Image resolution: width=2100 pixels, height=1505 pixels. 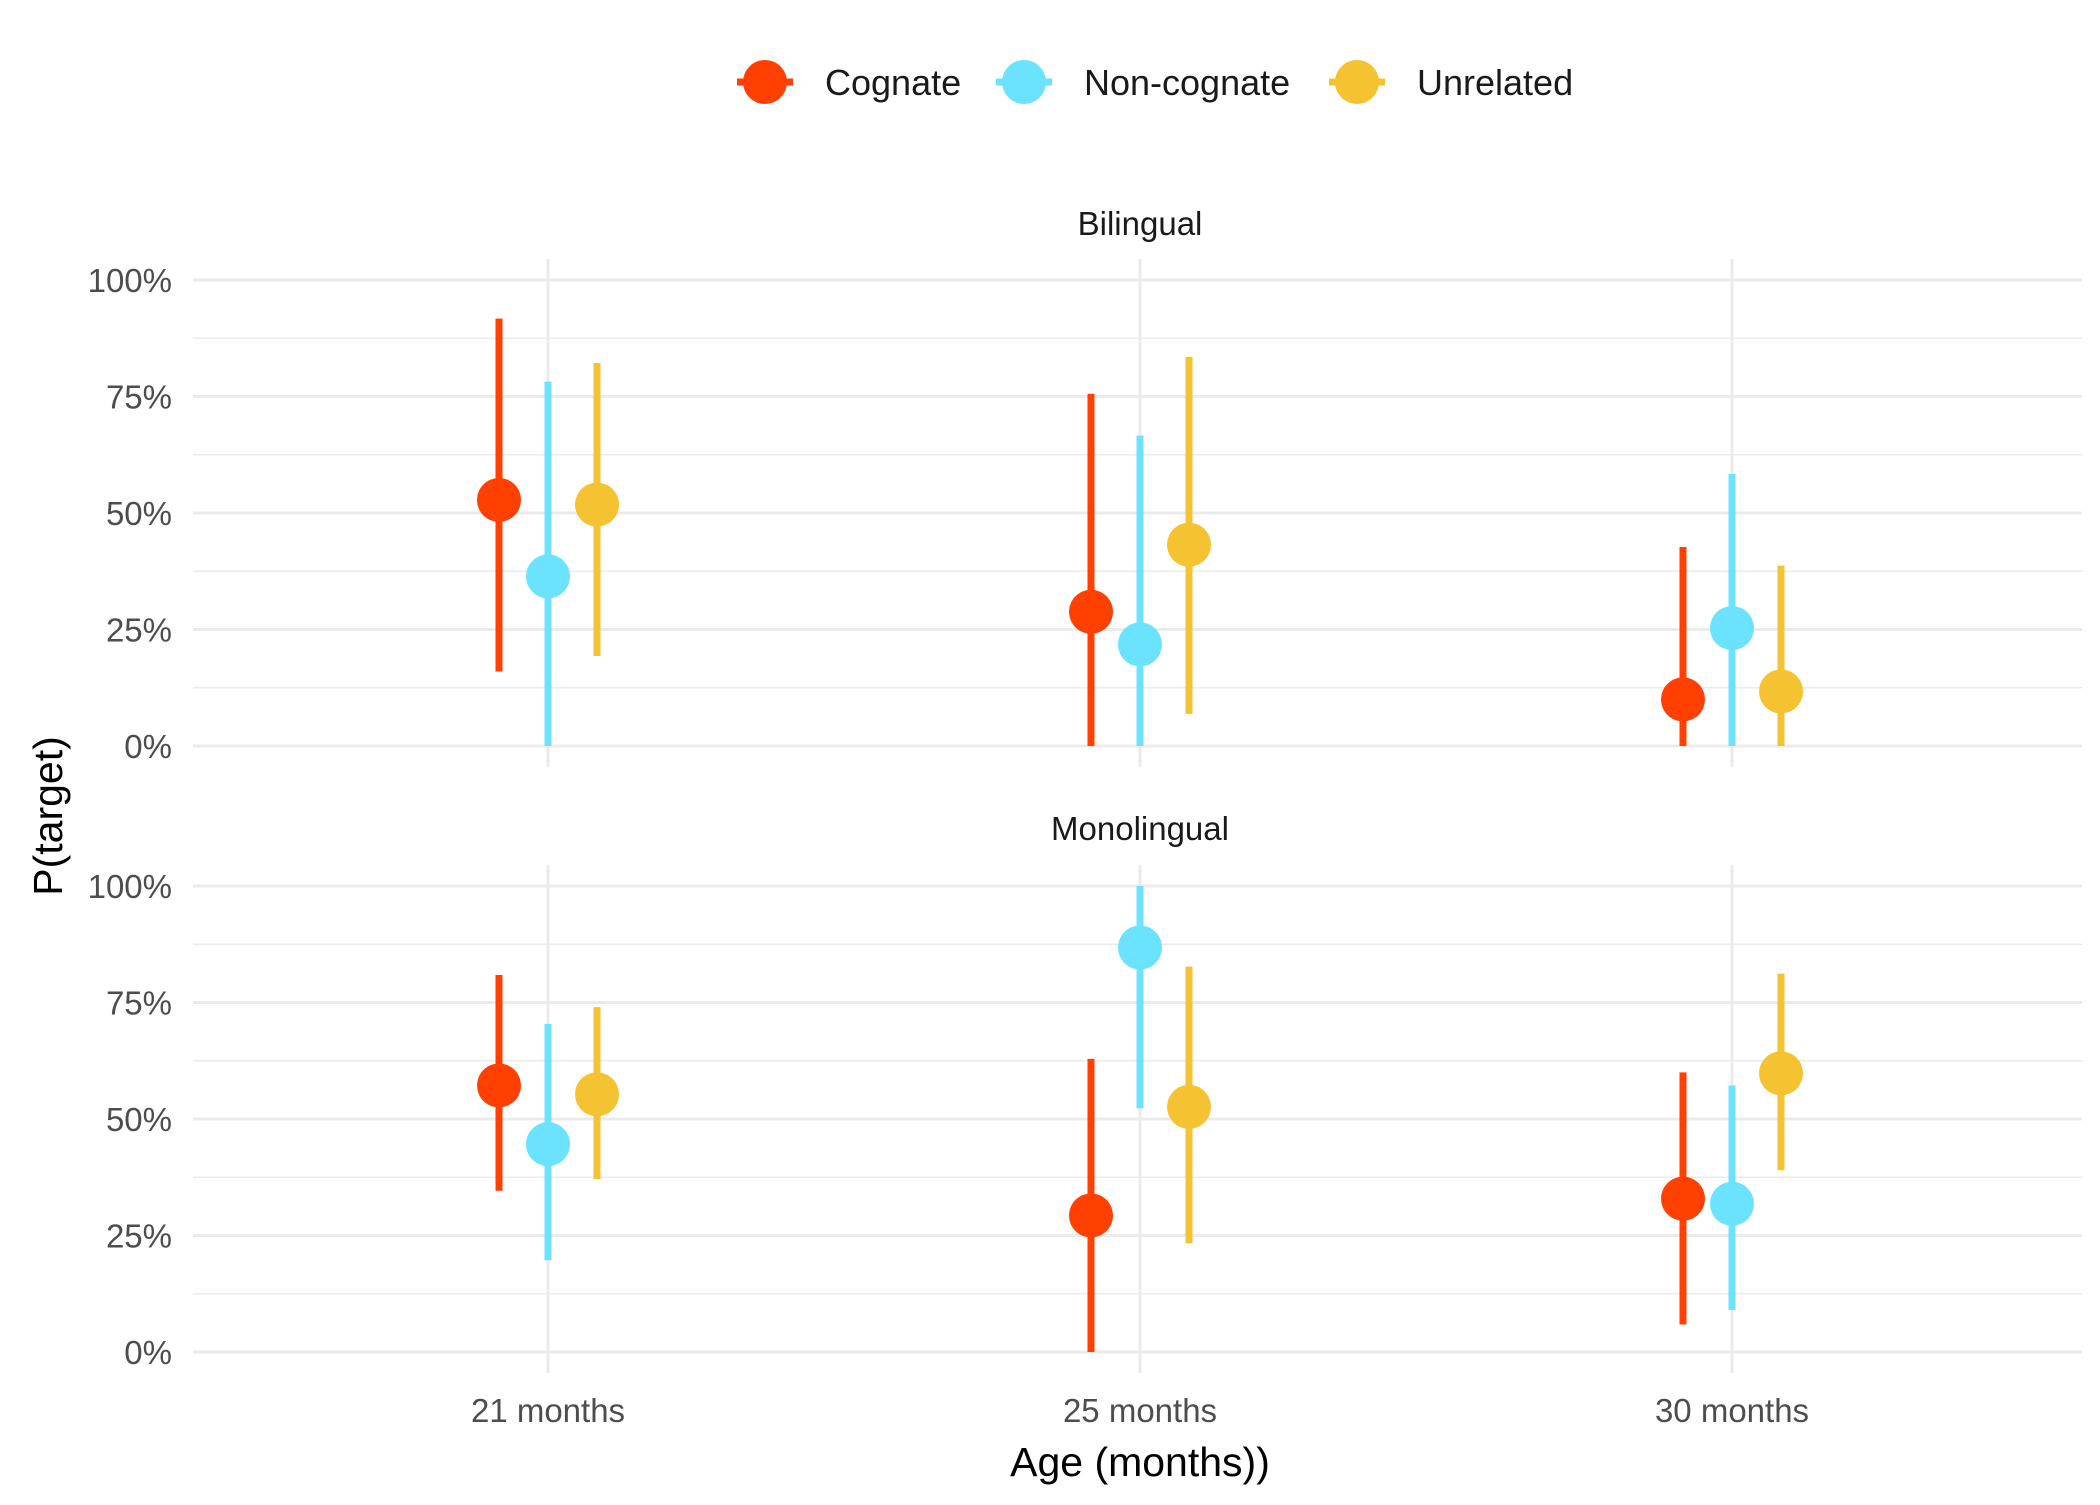 What do you see at coordinates (548, 1410) in the screenshot?
I see `x-tick-label: 21 months` at bounding box center [548, 1410].